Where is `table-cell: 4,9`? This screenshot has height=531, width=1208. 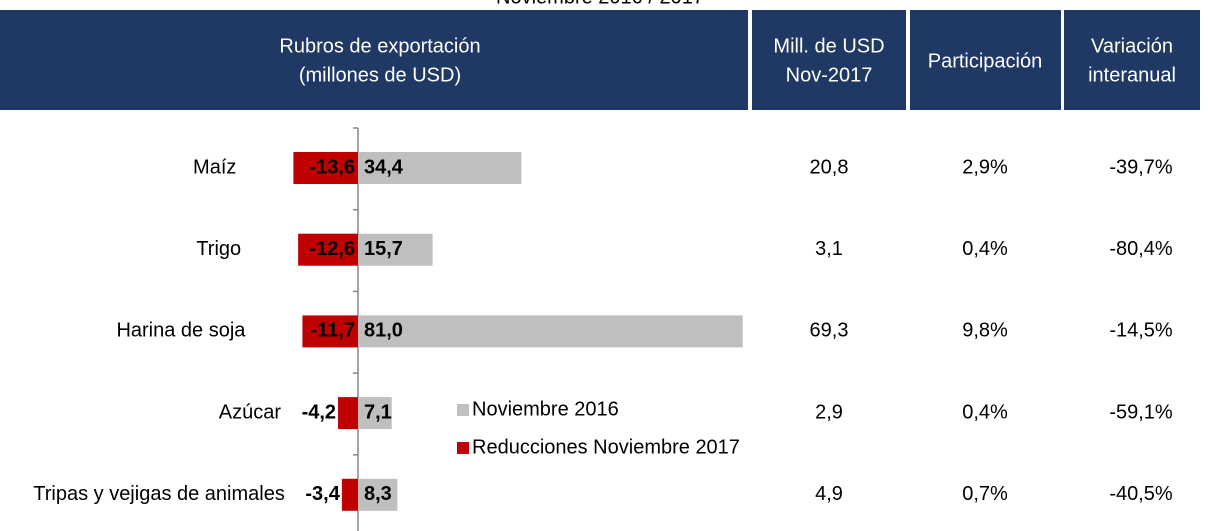 table-cell: 4,9 is located at coordinates (829, 494).